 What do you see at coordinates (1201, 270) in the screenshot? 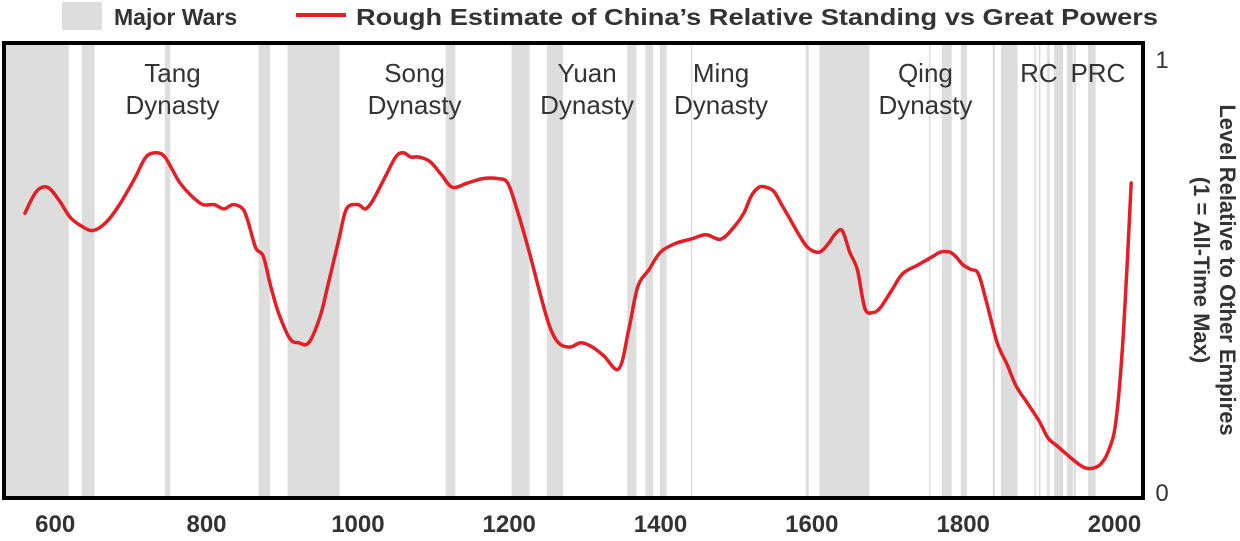
I see `y-axis-label-line2: (1 = All-Time Max)` at bounding box center [1201, 270].